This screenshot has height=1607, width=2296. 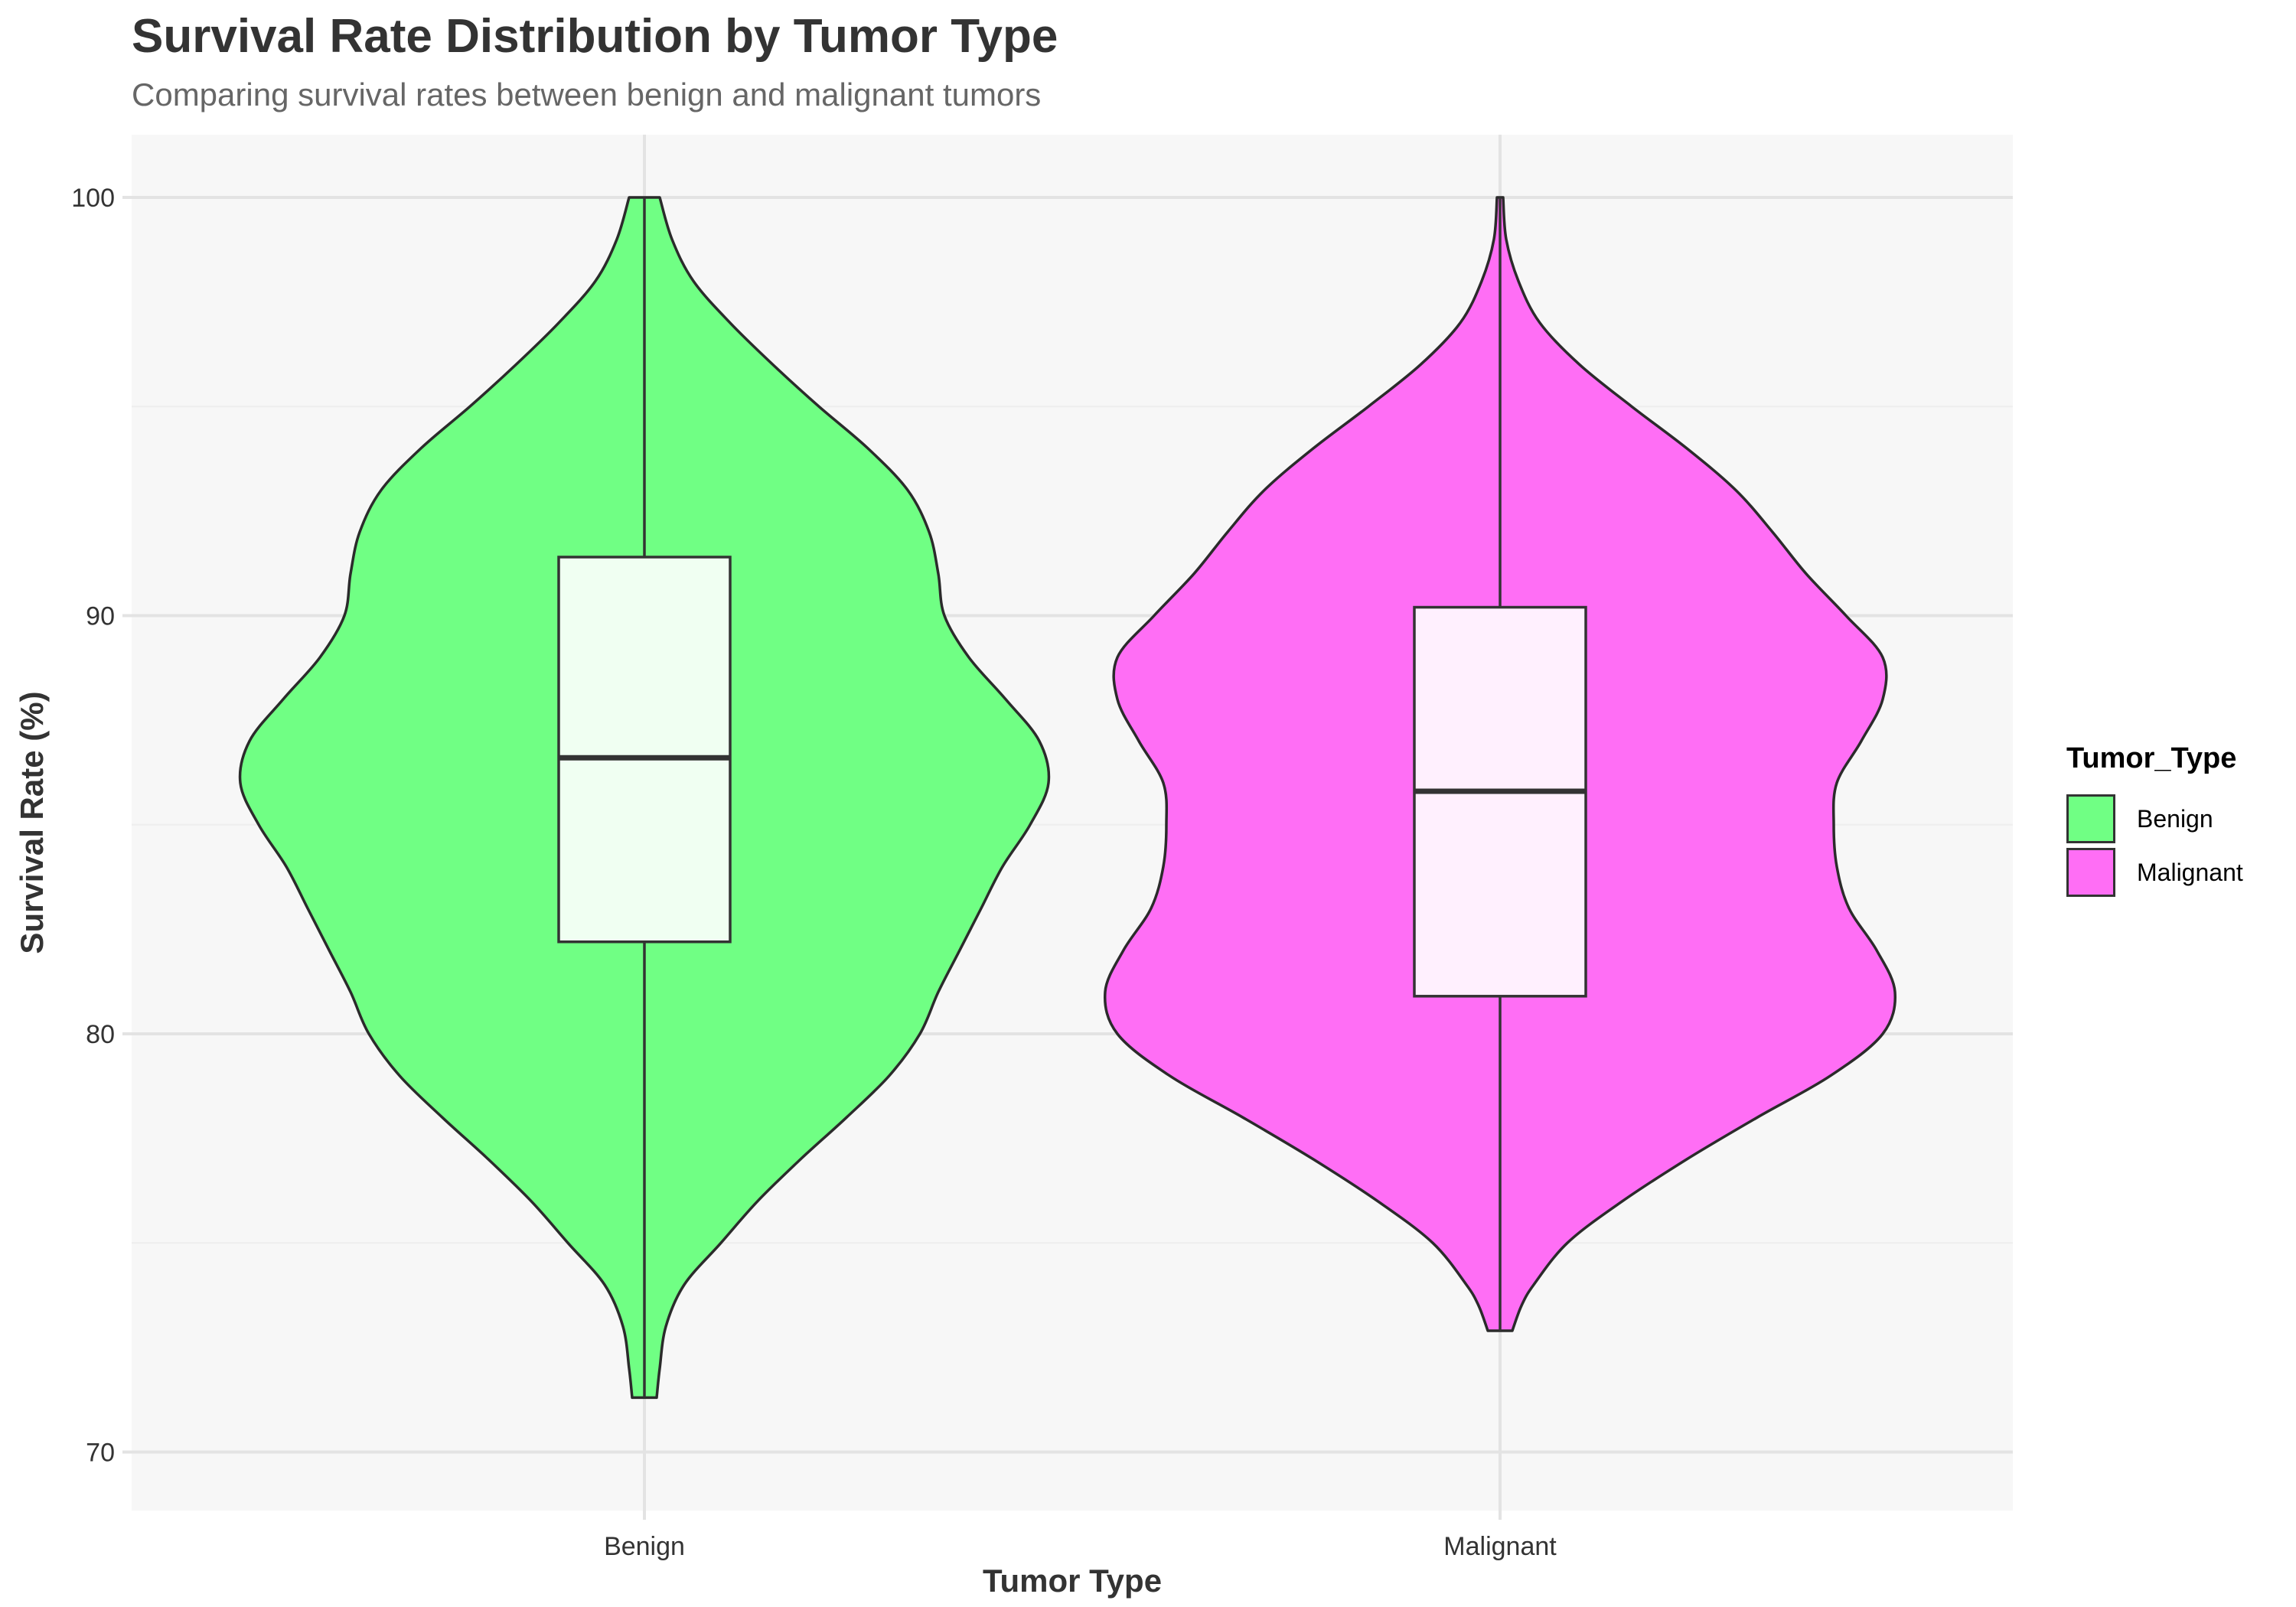 What do you see at coordinates (644, 750) in the screenshot?
I see `box-benign` at bounding box center [644, 750].